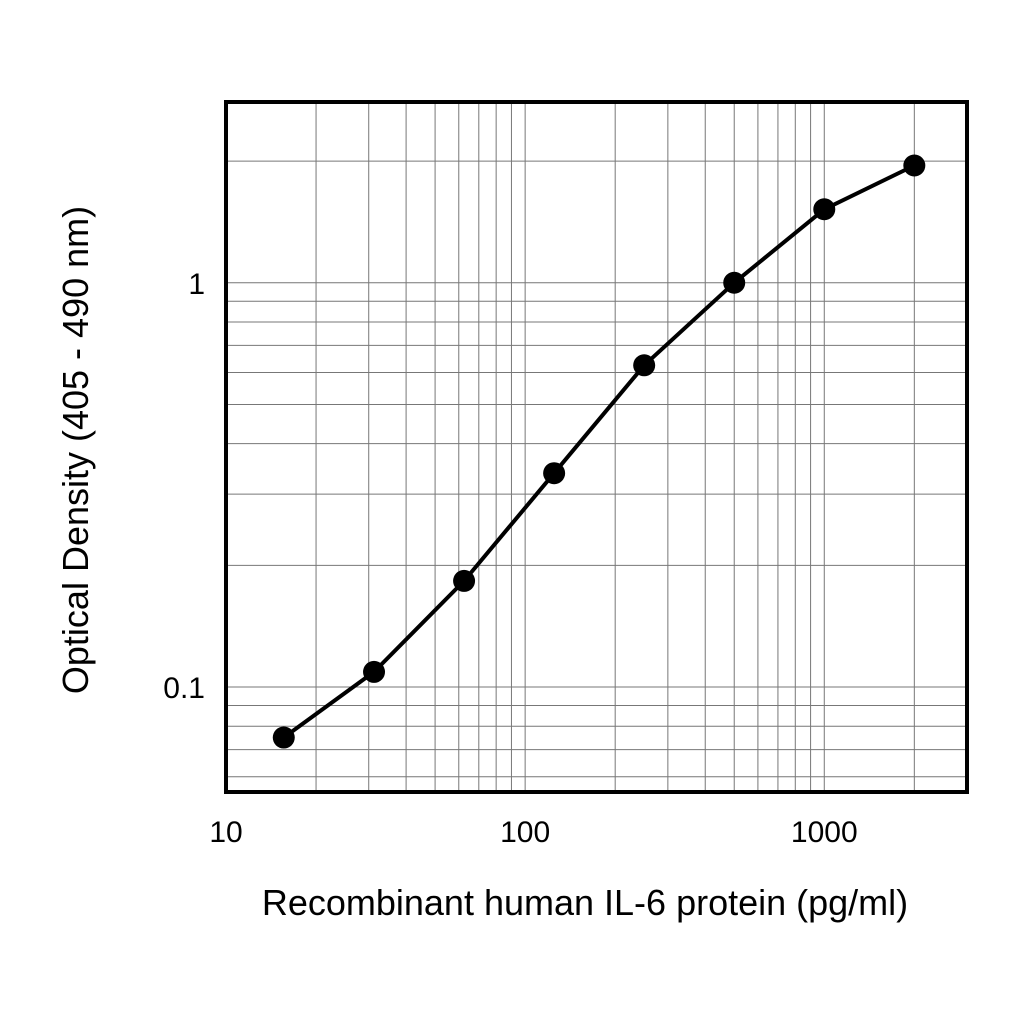 Image resolution: width=1024 pixels, height=1024 pixels. Describe the element at coordinates (184, 688) in the screenshot. I see `y-tick-label: 0.1` at that location.